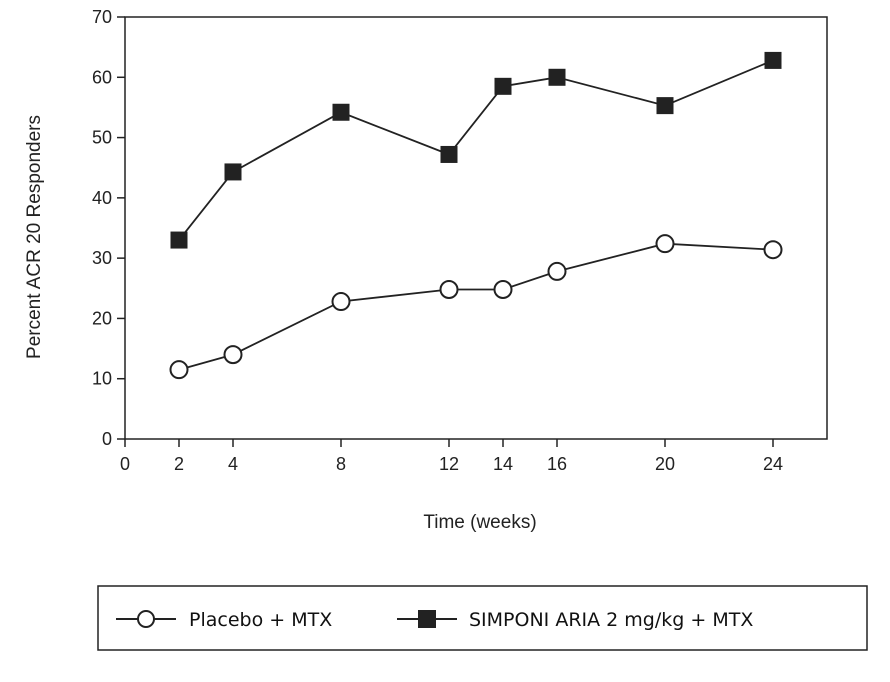 Image resolution: width=890 pixels, height=682 pixels. What do you see at coordinates (34, 237) in the screenshot?
I see `y-axis-title: Percent ACR 20 Responders` at bounding box center [34, 237].